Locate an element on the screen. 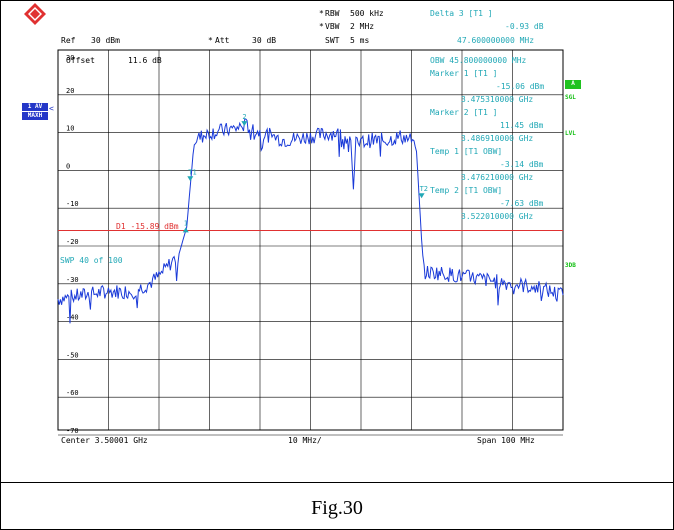  obw-line-8: -3.14 dBm is located at coordinates (522, 164).